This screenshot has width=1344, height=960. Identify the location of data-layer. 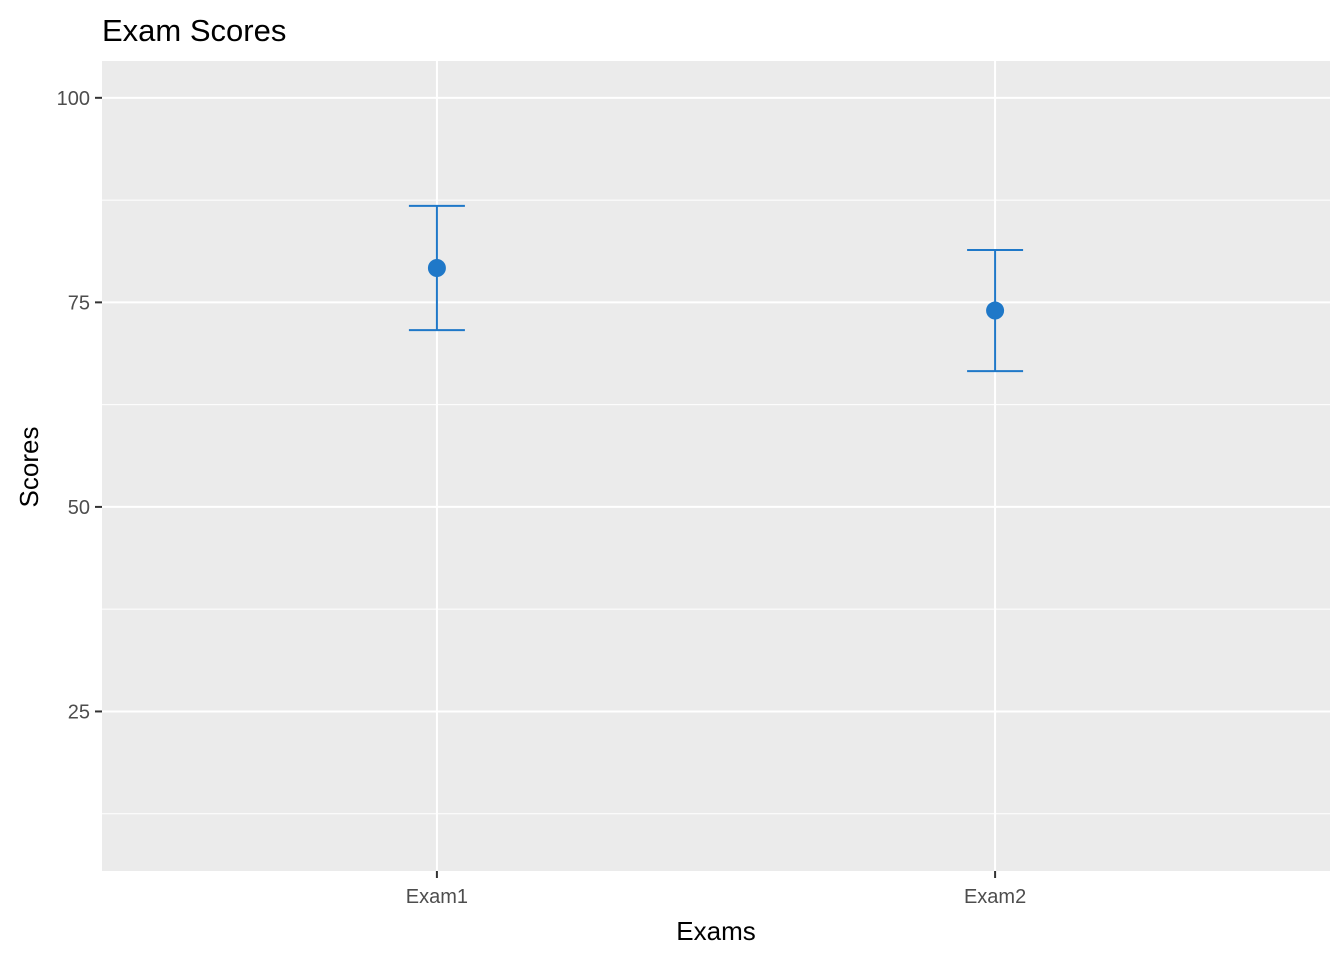
(716, 288).